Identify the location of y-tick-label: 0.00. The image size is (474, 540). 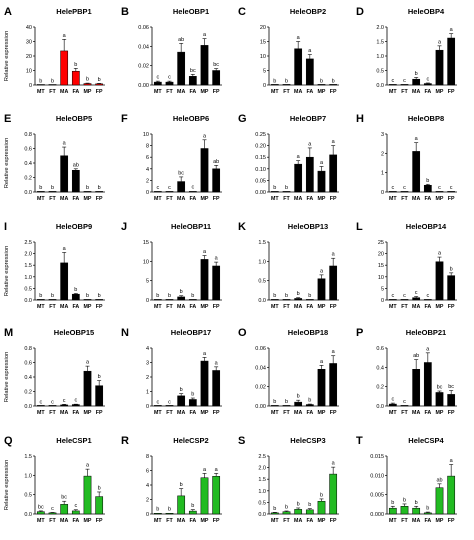
(260, 193).